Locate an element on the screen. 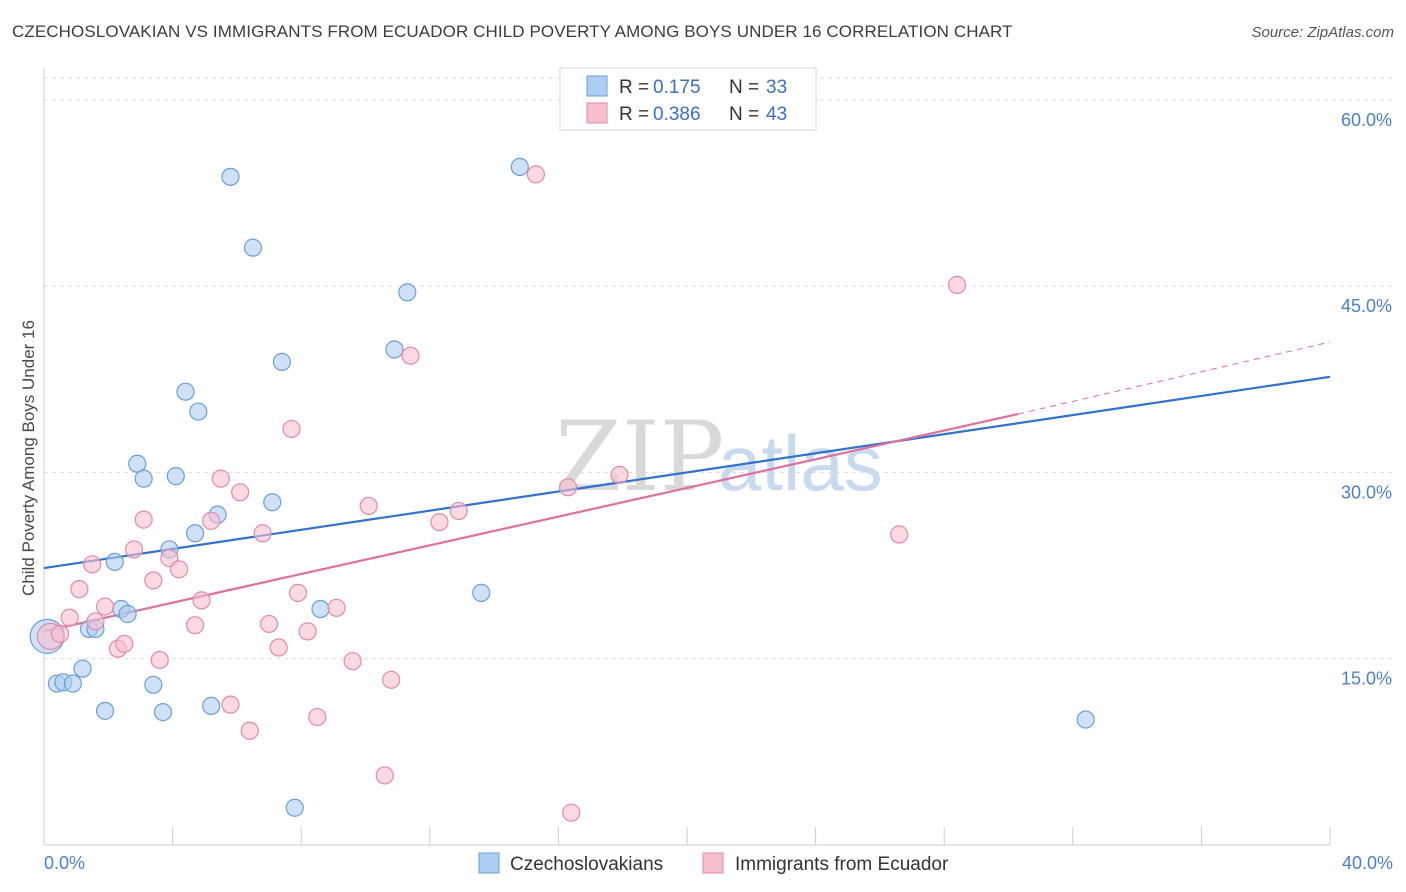 This screenshot has height=892, width=1406. source-label: Source: ZipAtlas.com is located at coordinates (1322, 32).